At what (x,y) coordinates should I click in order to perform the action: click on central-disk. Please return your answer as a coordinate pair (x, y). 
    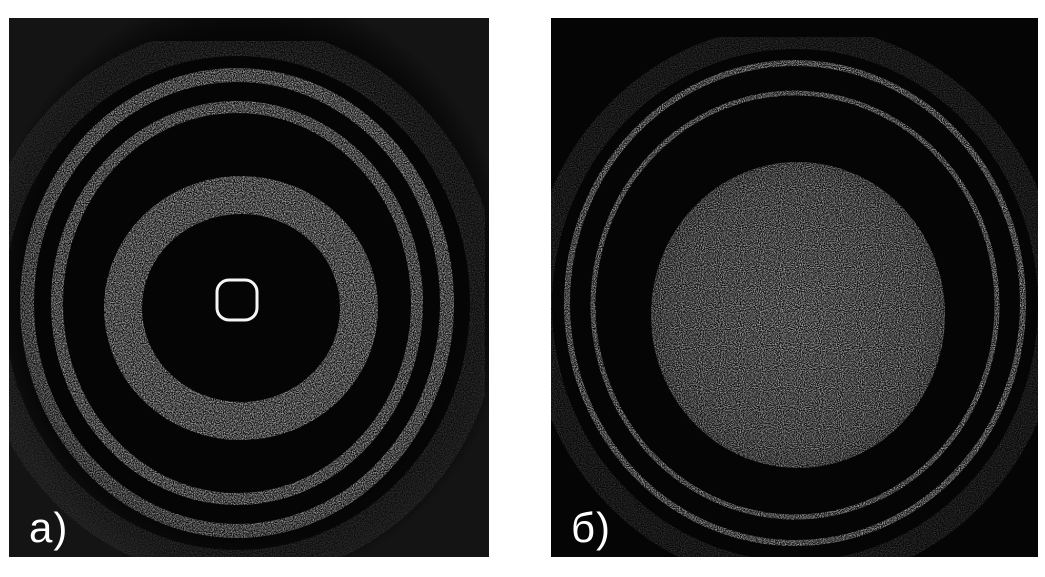
    Looking at the image, I should click on (798, 315).